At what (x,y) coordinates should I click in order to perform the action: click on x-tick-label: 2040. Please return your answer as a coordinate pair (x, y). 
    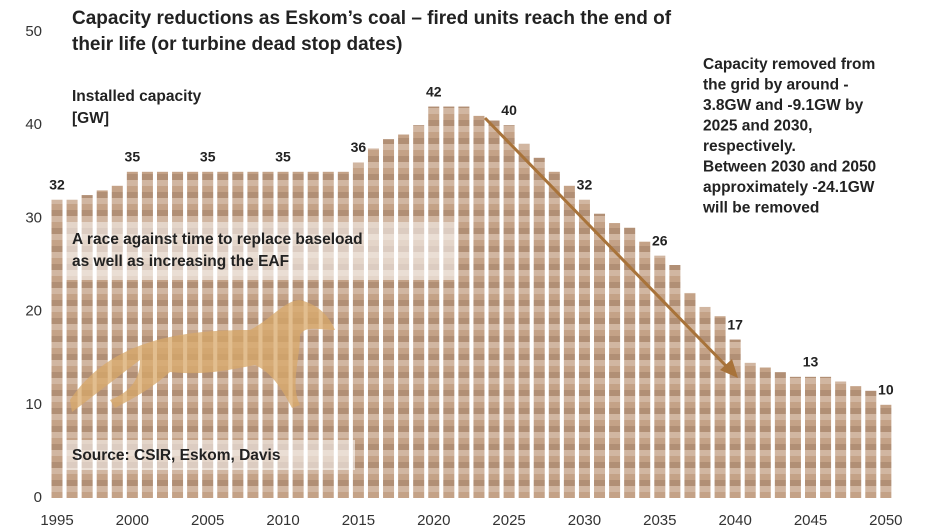
    Looking at the image, I should click on (734, 520).